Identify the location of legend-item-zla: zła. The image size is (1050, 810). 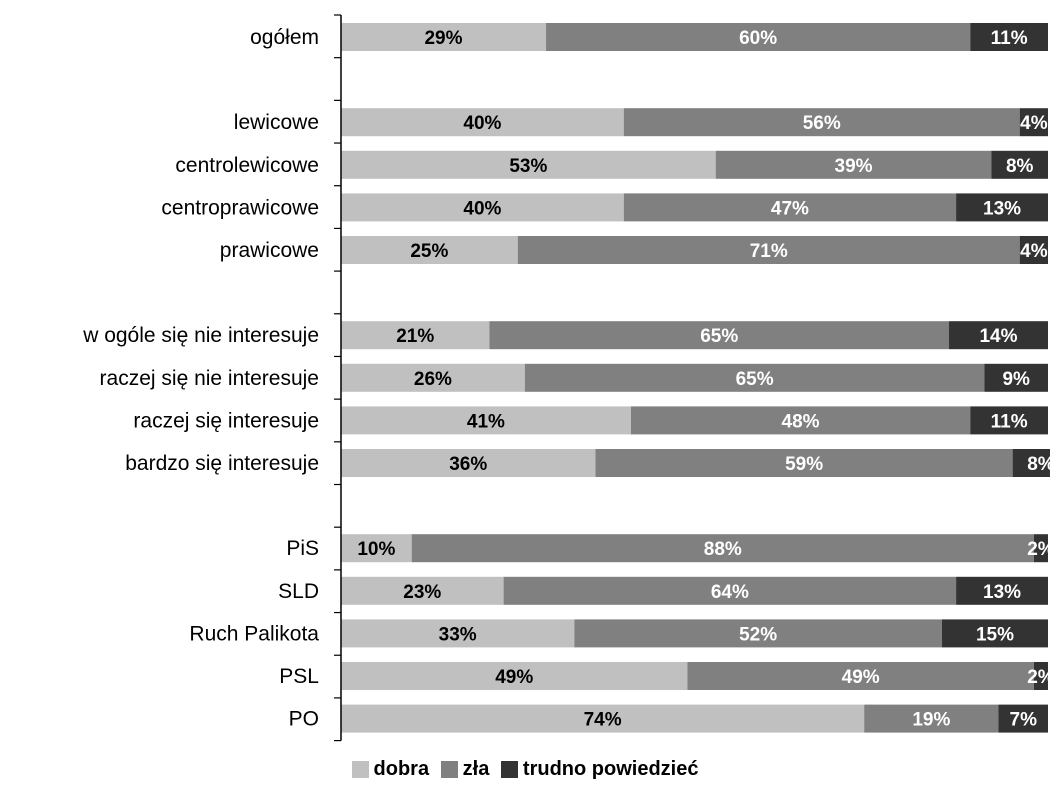
(465, 769).